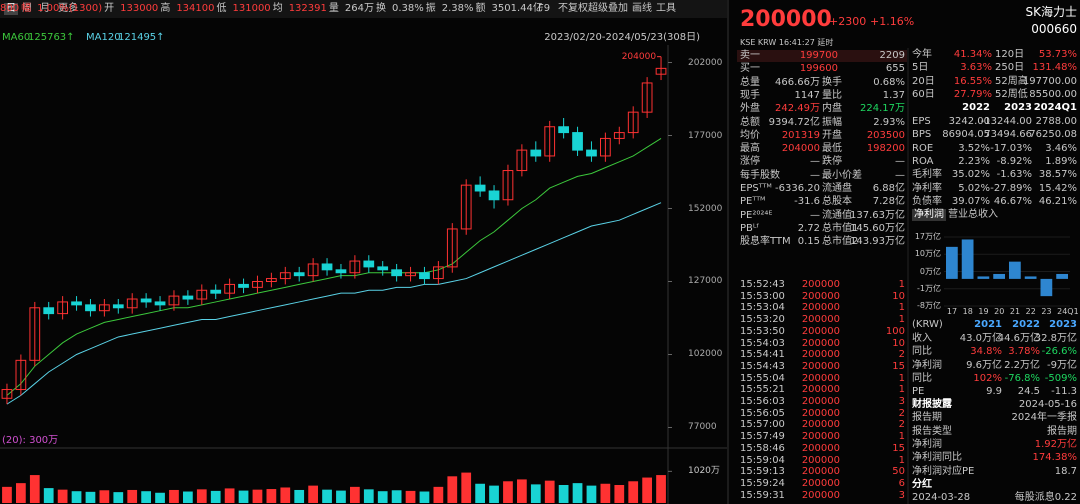 This screenshot has height=504, width=1080. I want to click on trade-time: 15:59:13, so click(762, 472).